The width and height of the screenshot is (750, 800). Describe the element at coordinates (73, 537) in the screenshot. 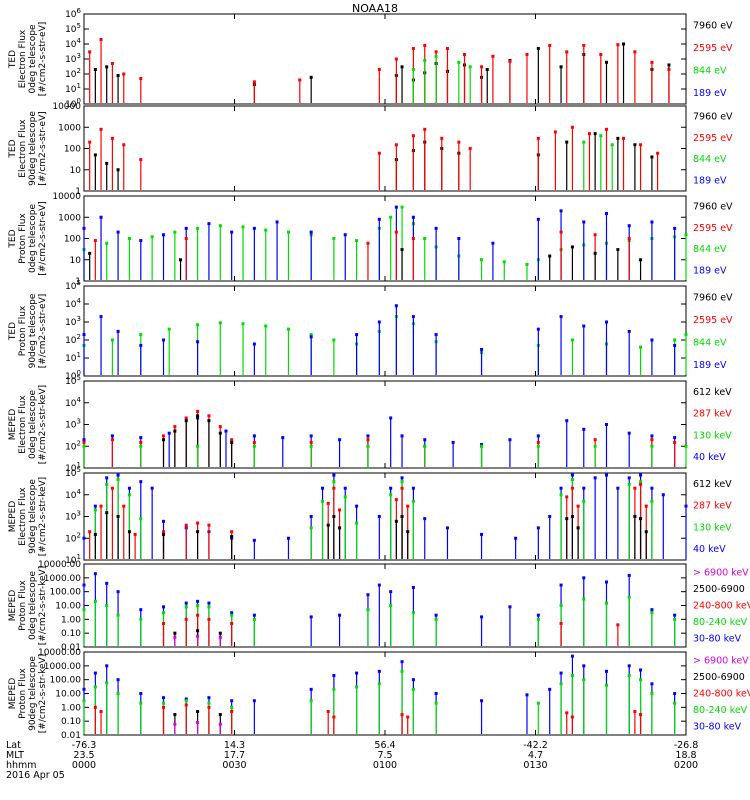

I see `y-tick-label: 102` at that location.